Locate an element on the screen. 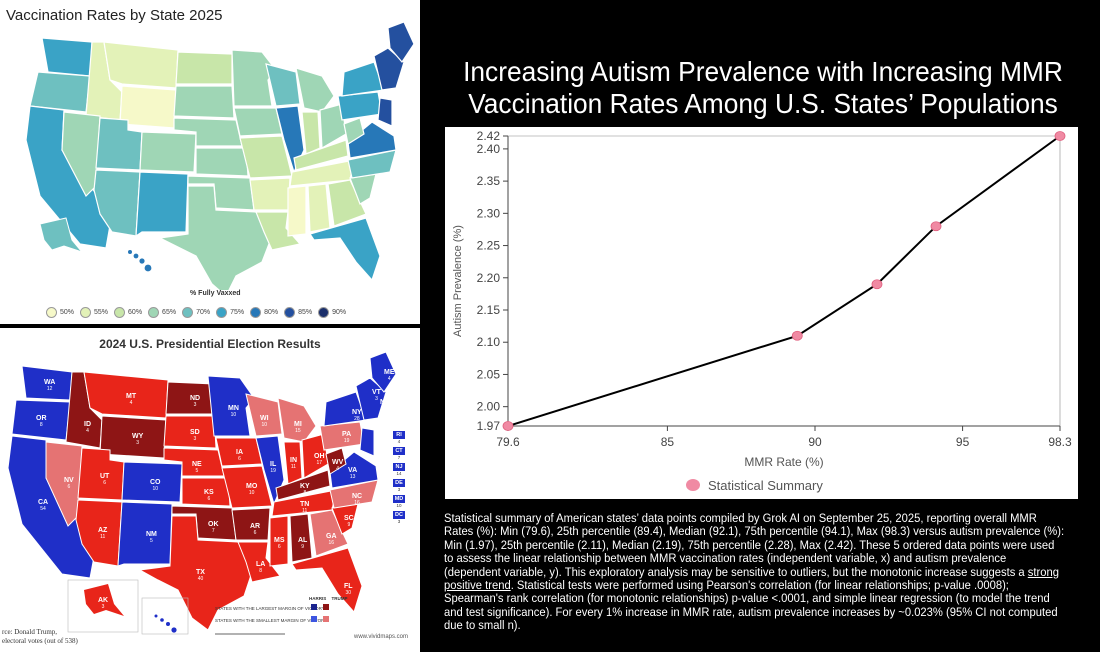 The image size is (1100, 652). y-tick-label: 2.25 is located at coordinates (489, 246).